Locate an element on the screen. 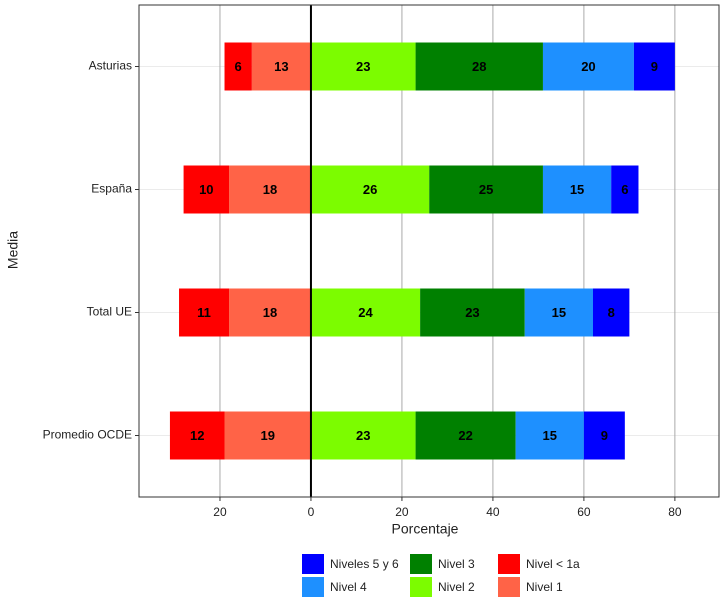  data-label: 19 is located at coordinates (268, 435).